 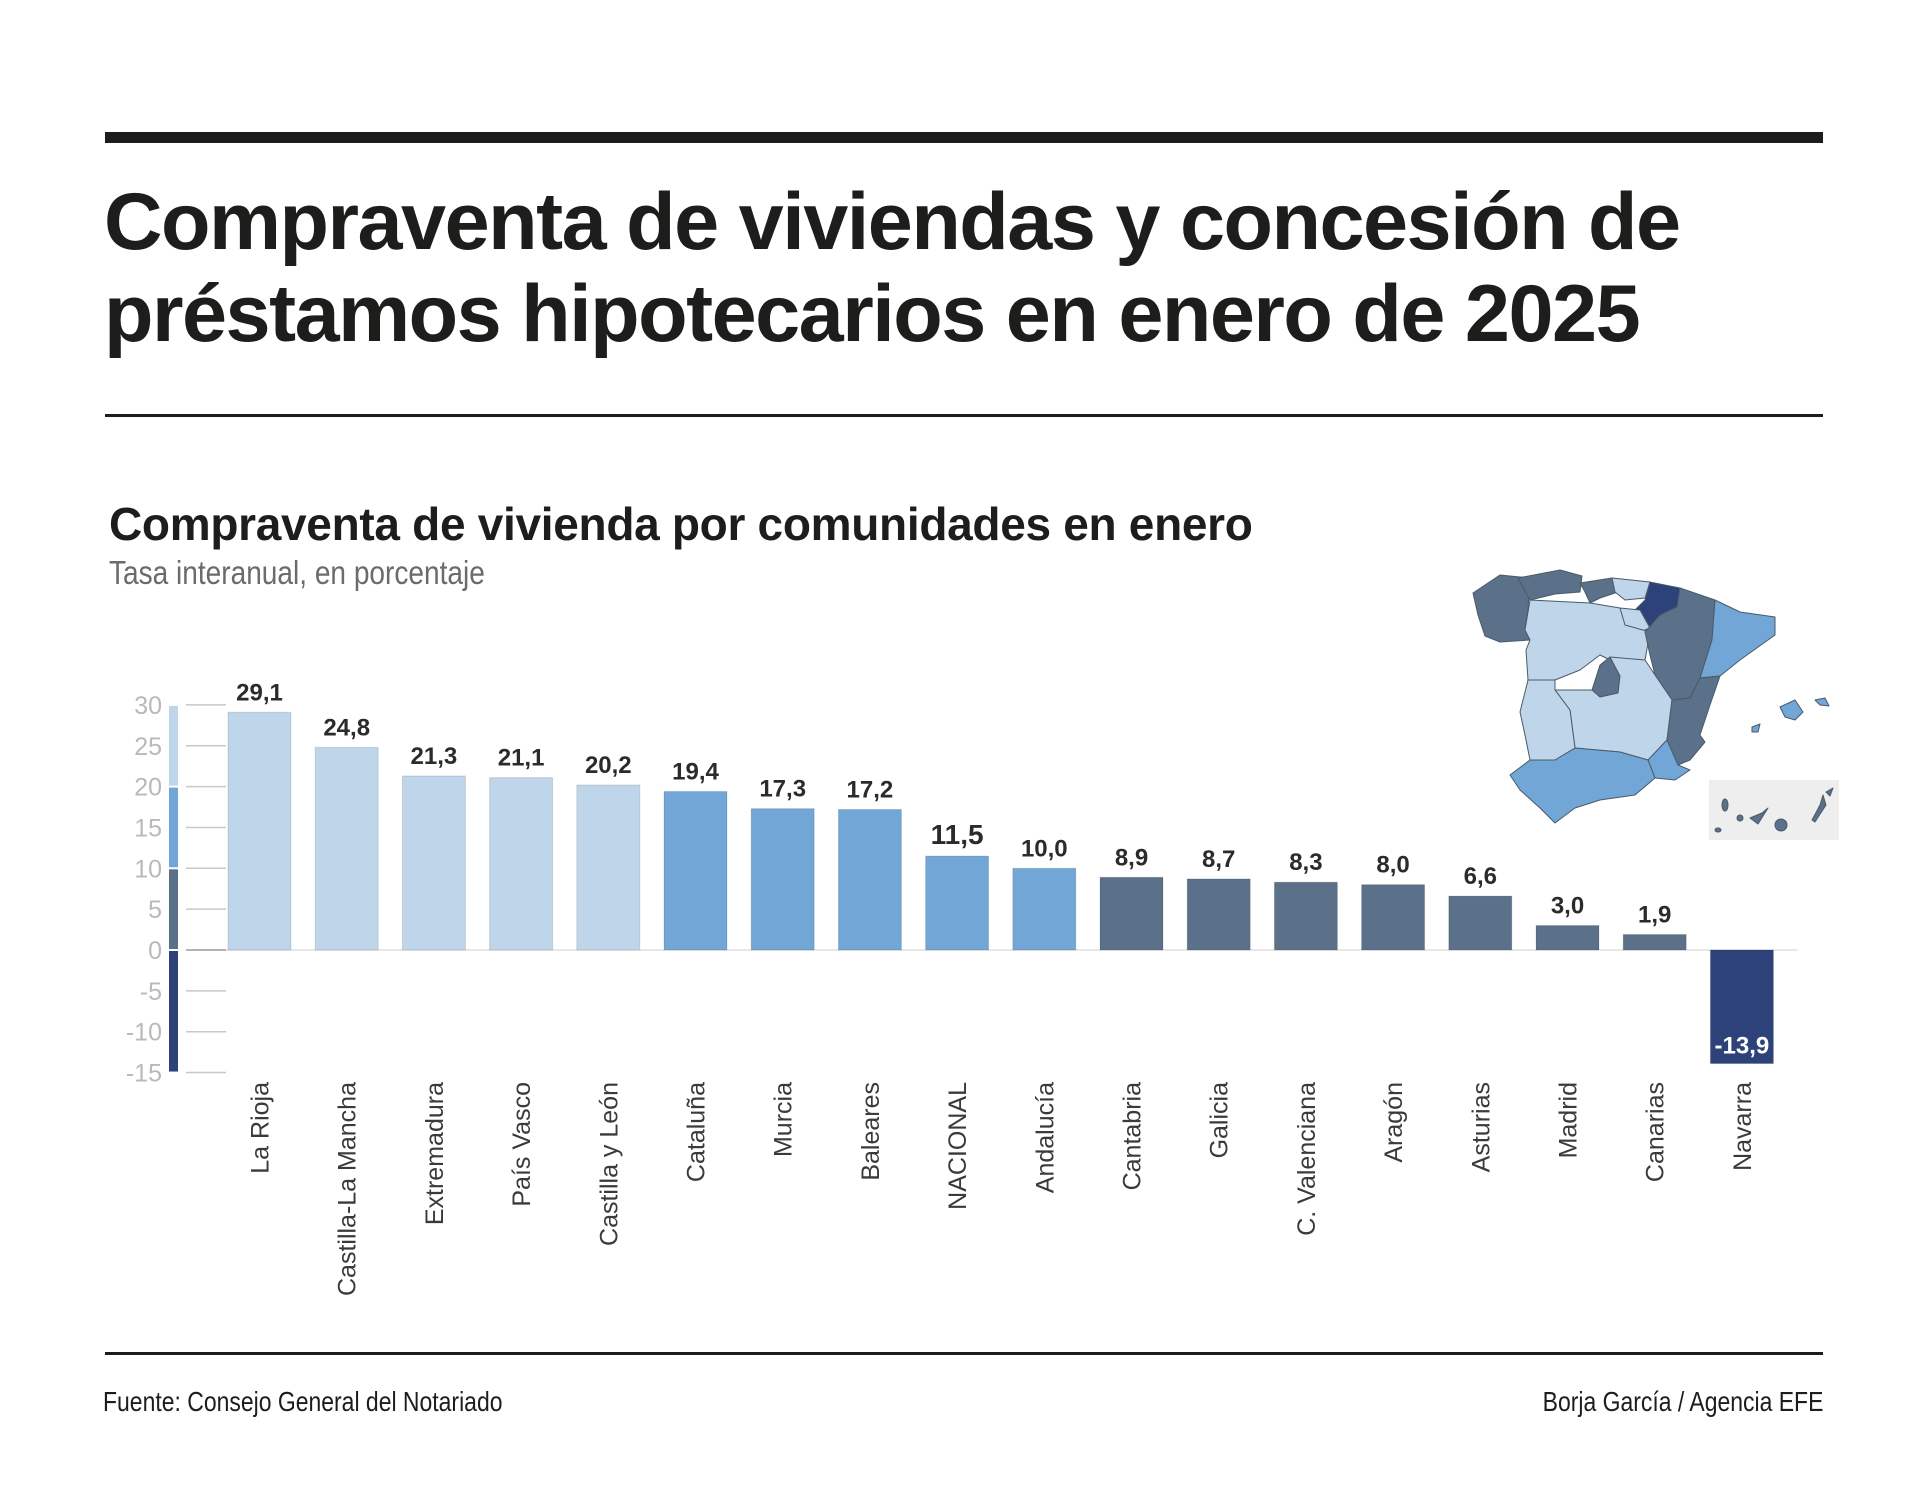 I want to click on category-label: País Vasco, so click(x=522, y=1144).